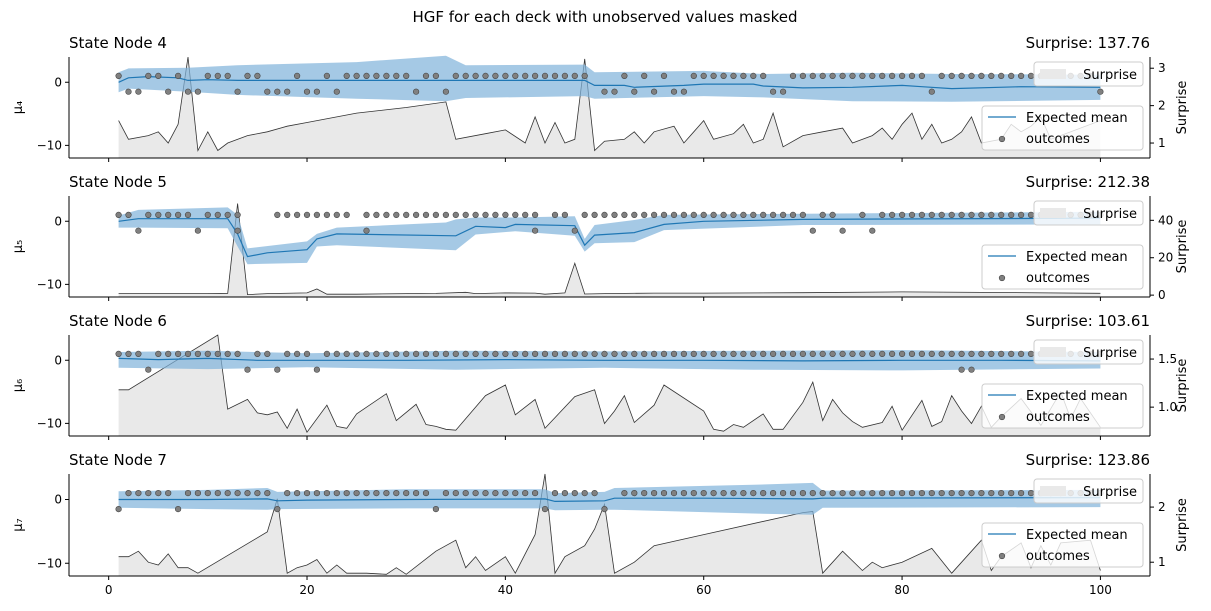 This screenshot has height=611, width=1211. Describe the element at coordinates (1062, 406) in the screenshot. I see `legend-mean-outcomes: Expected mean outcomes` at that location.